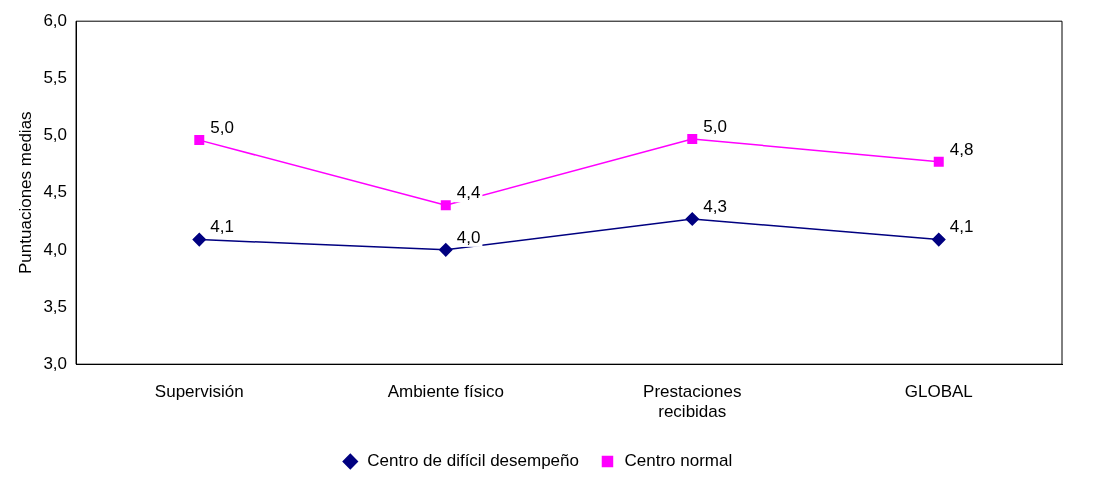 Image resolution: width=1098 pixels, height=488 pixels. Describe the element at coordinates (468, 192) in the screenshot. I see `data-label: 4,4` at that location.